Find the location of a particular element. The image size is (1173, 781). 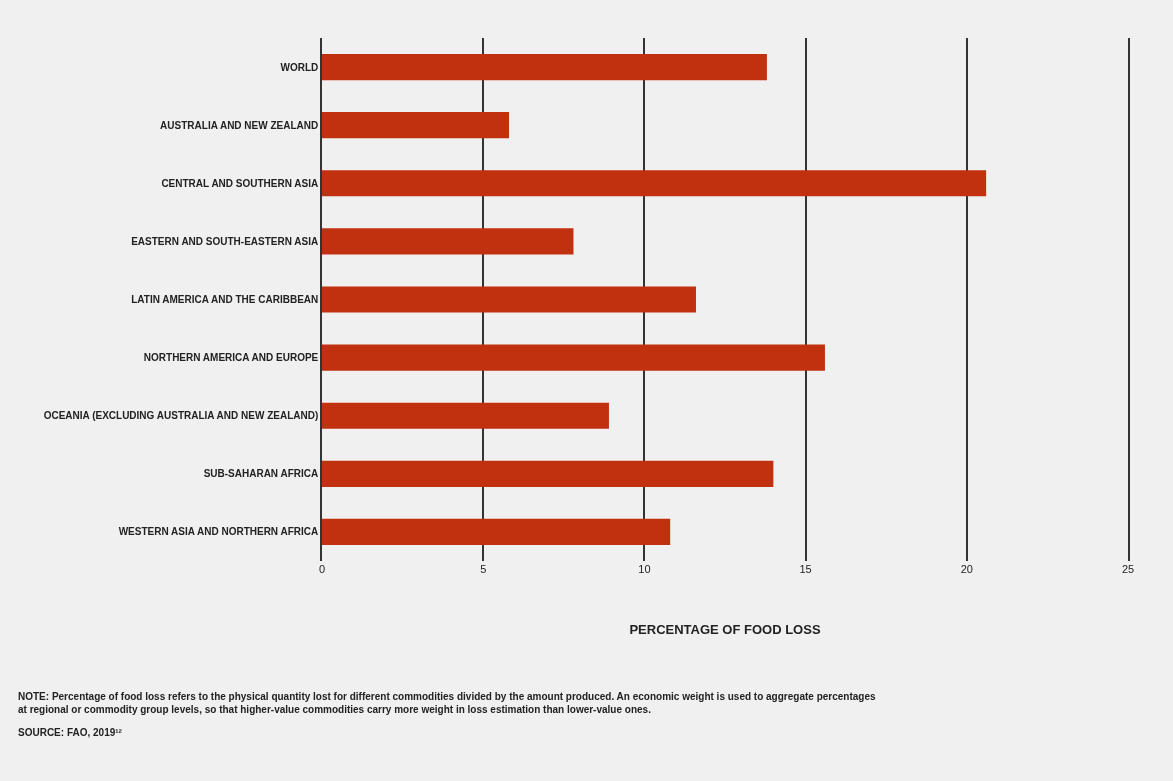

y-tick-label: OCEANIA (EXCLUDING AUSTRALIA AND NEW ZEALAND) is located at coordinates (181, 416).